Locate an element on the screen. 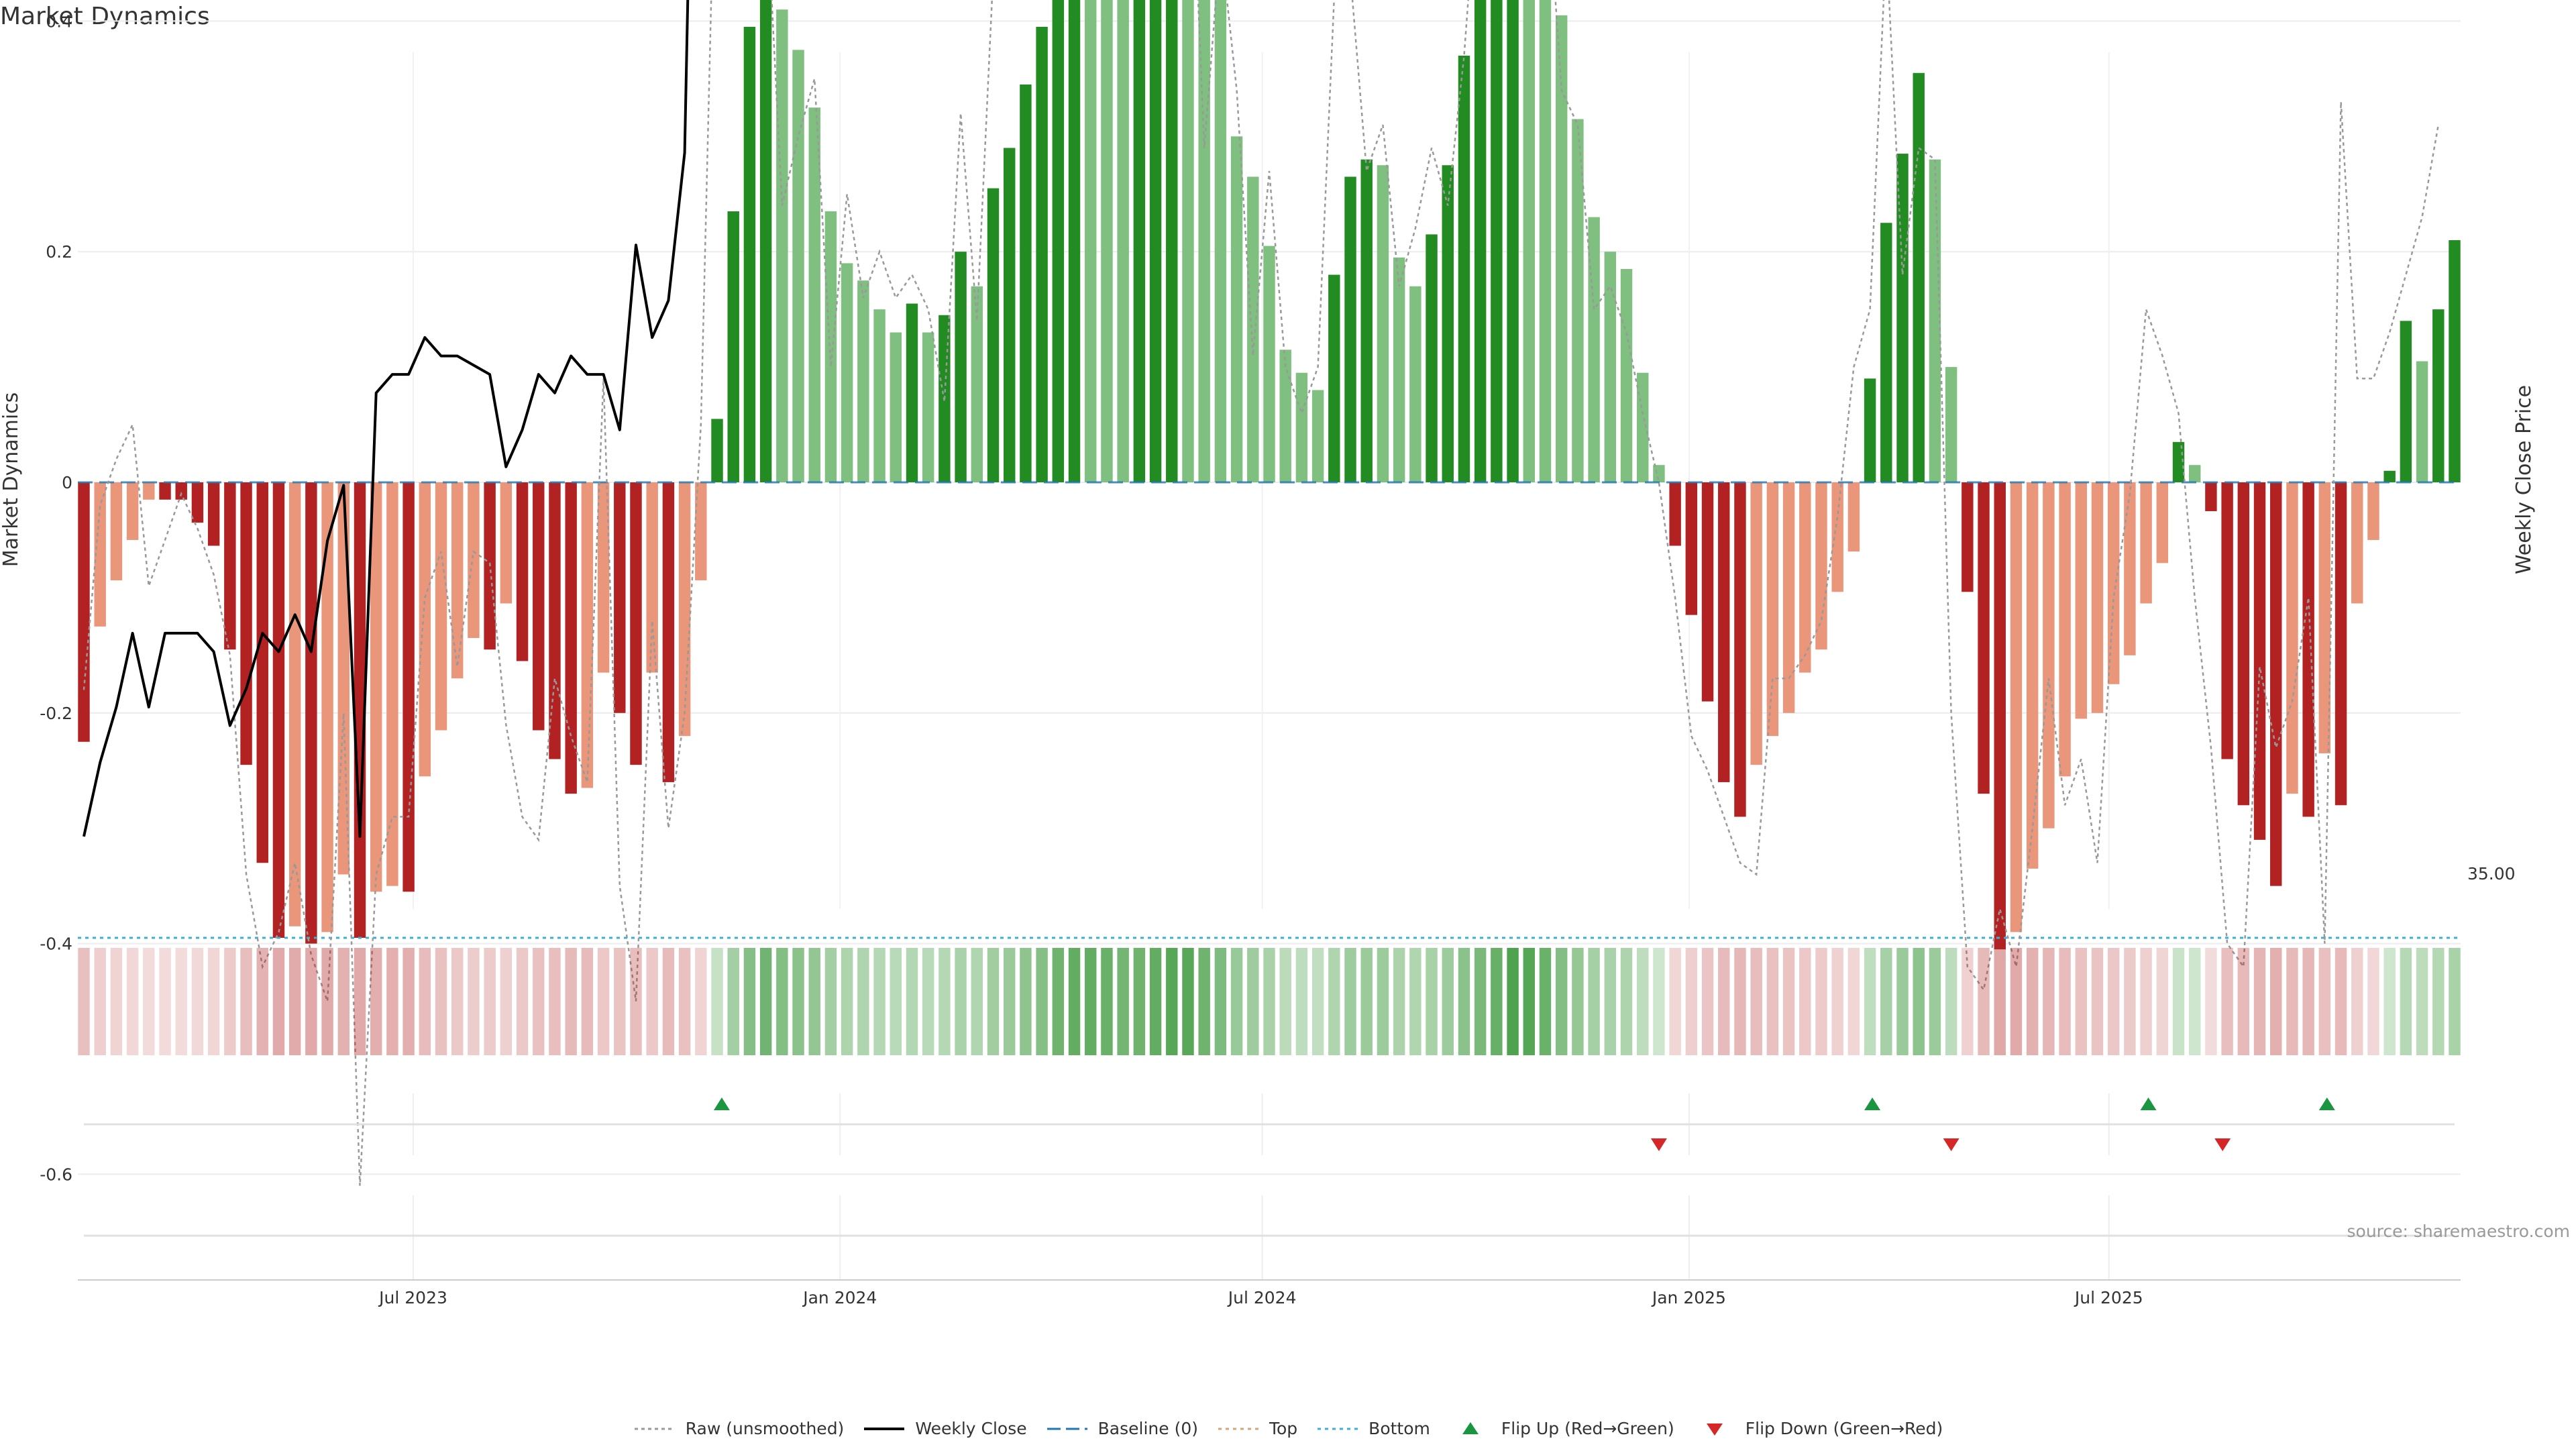 The image size is (2576, 1449). y-axis-label: Market Dynamics is located at coordinates (11, 480).